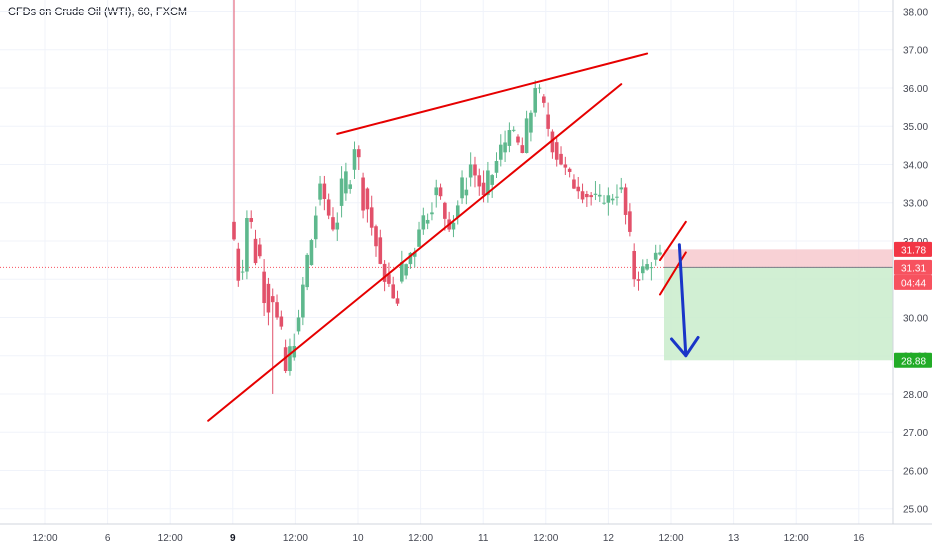 The height and width of the screenshot is (550, 932). I want to click on stop-loss-badge-bg, so click(913, 249).